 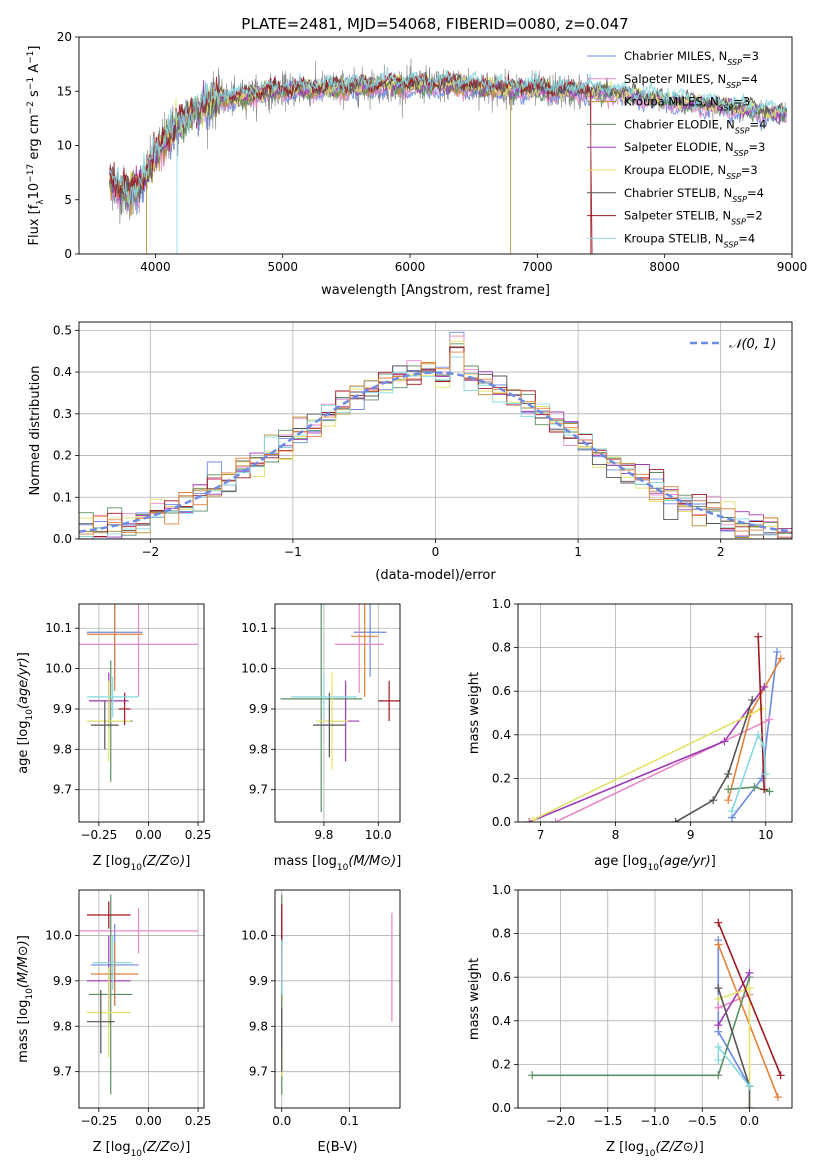 I want to click on weight_vs_Z-plot-area, so click(x=655, y=999).